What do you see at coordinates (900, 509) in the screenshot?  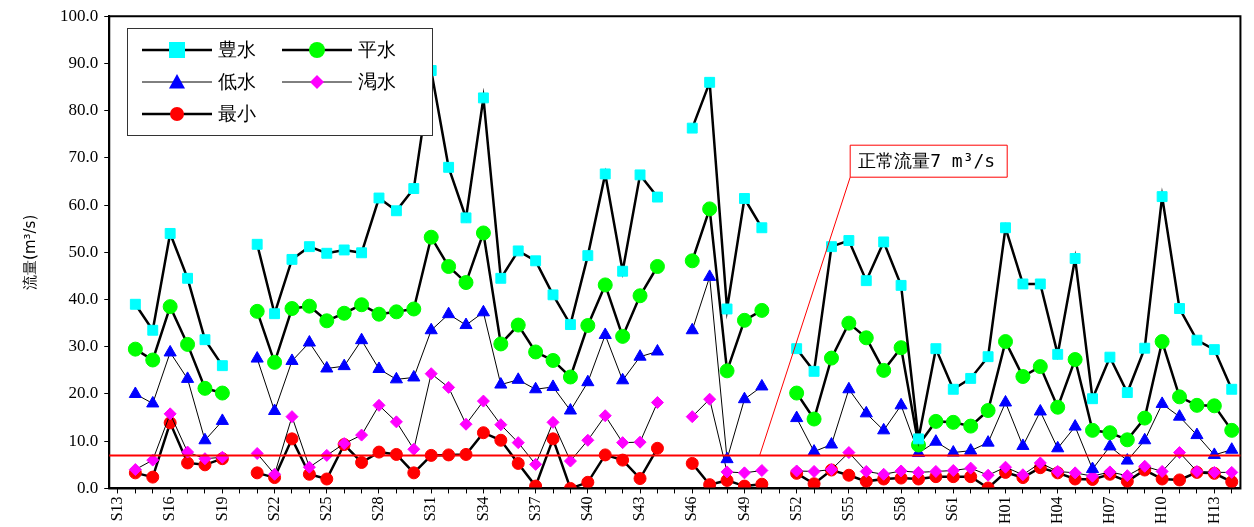 I see `x-tick-label: S58` at bounding box center [900, 509].